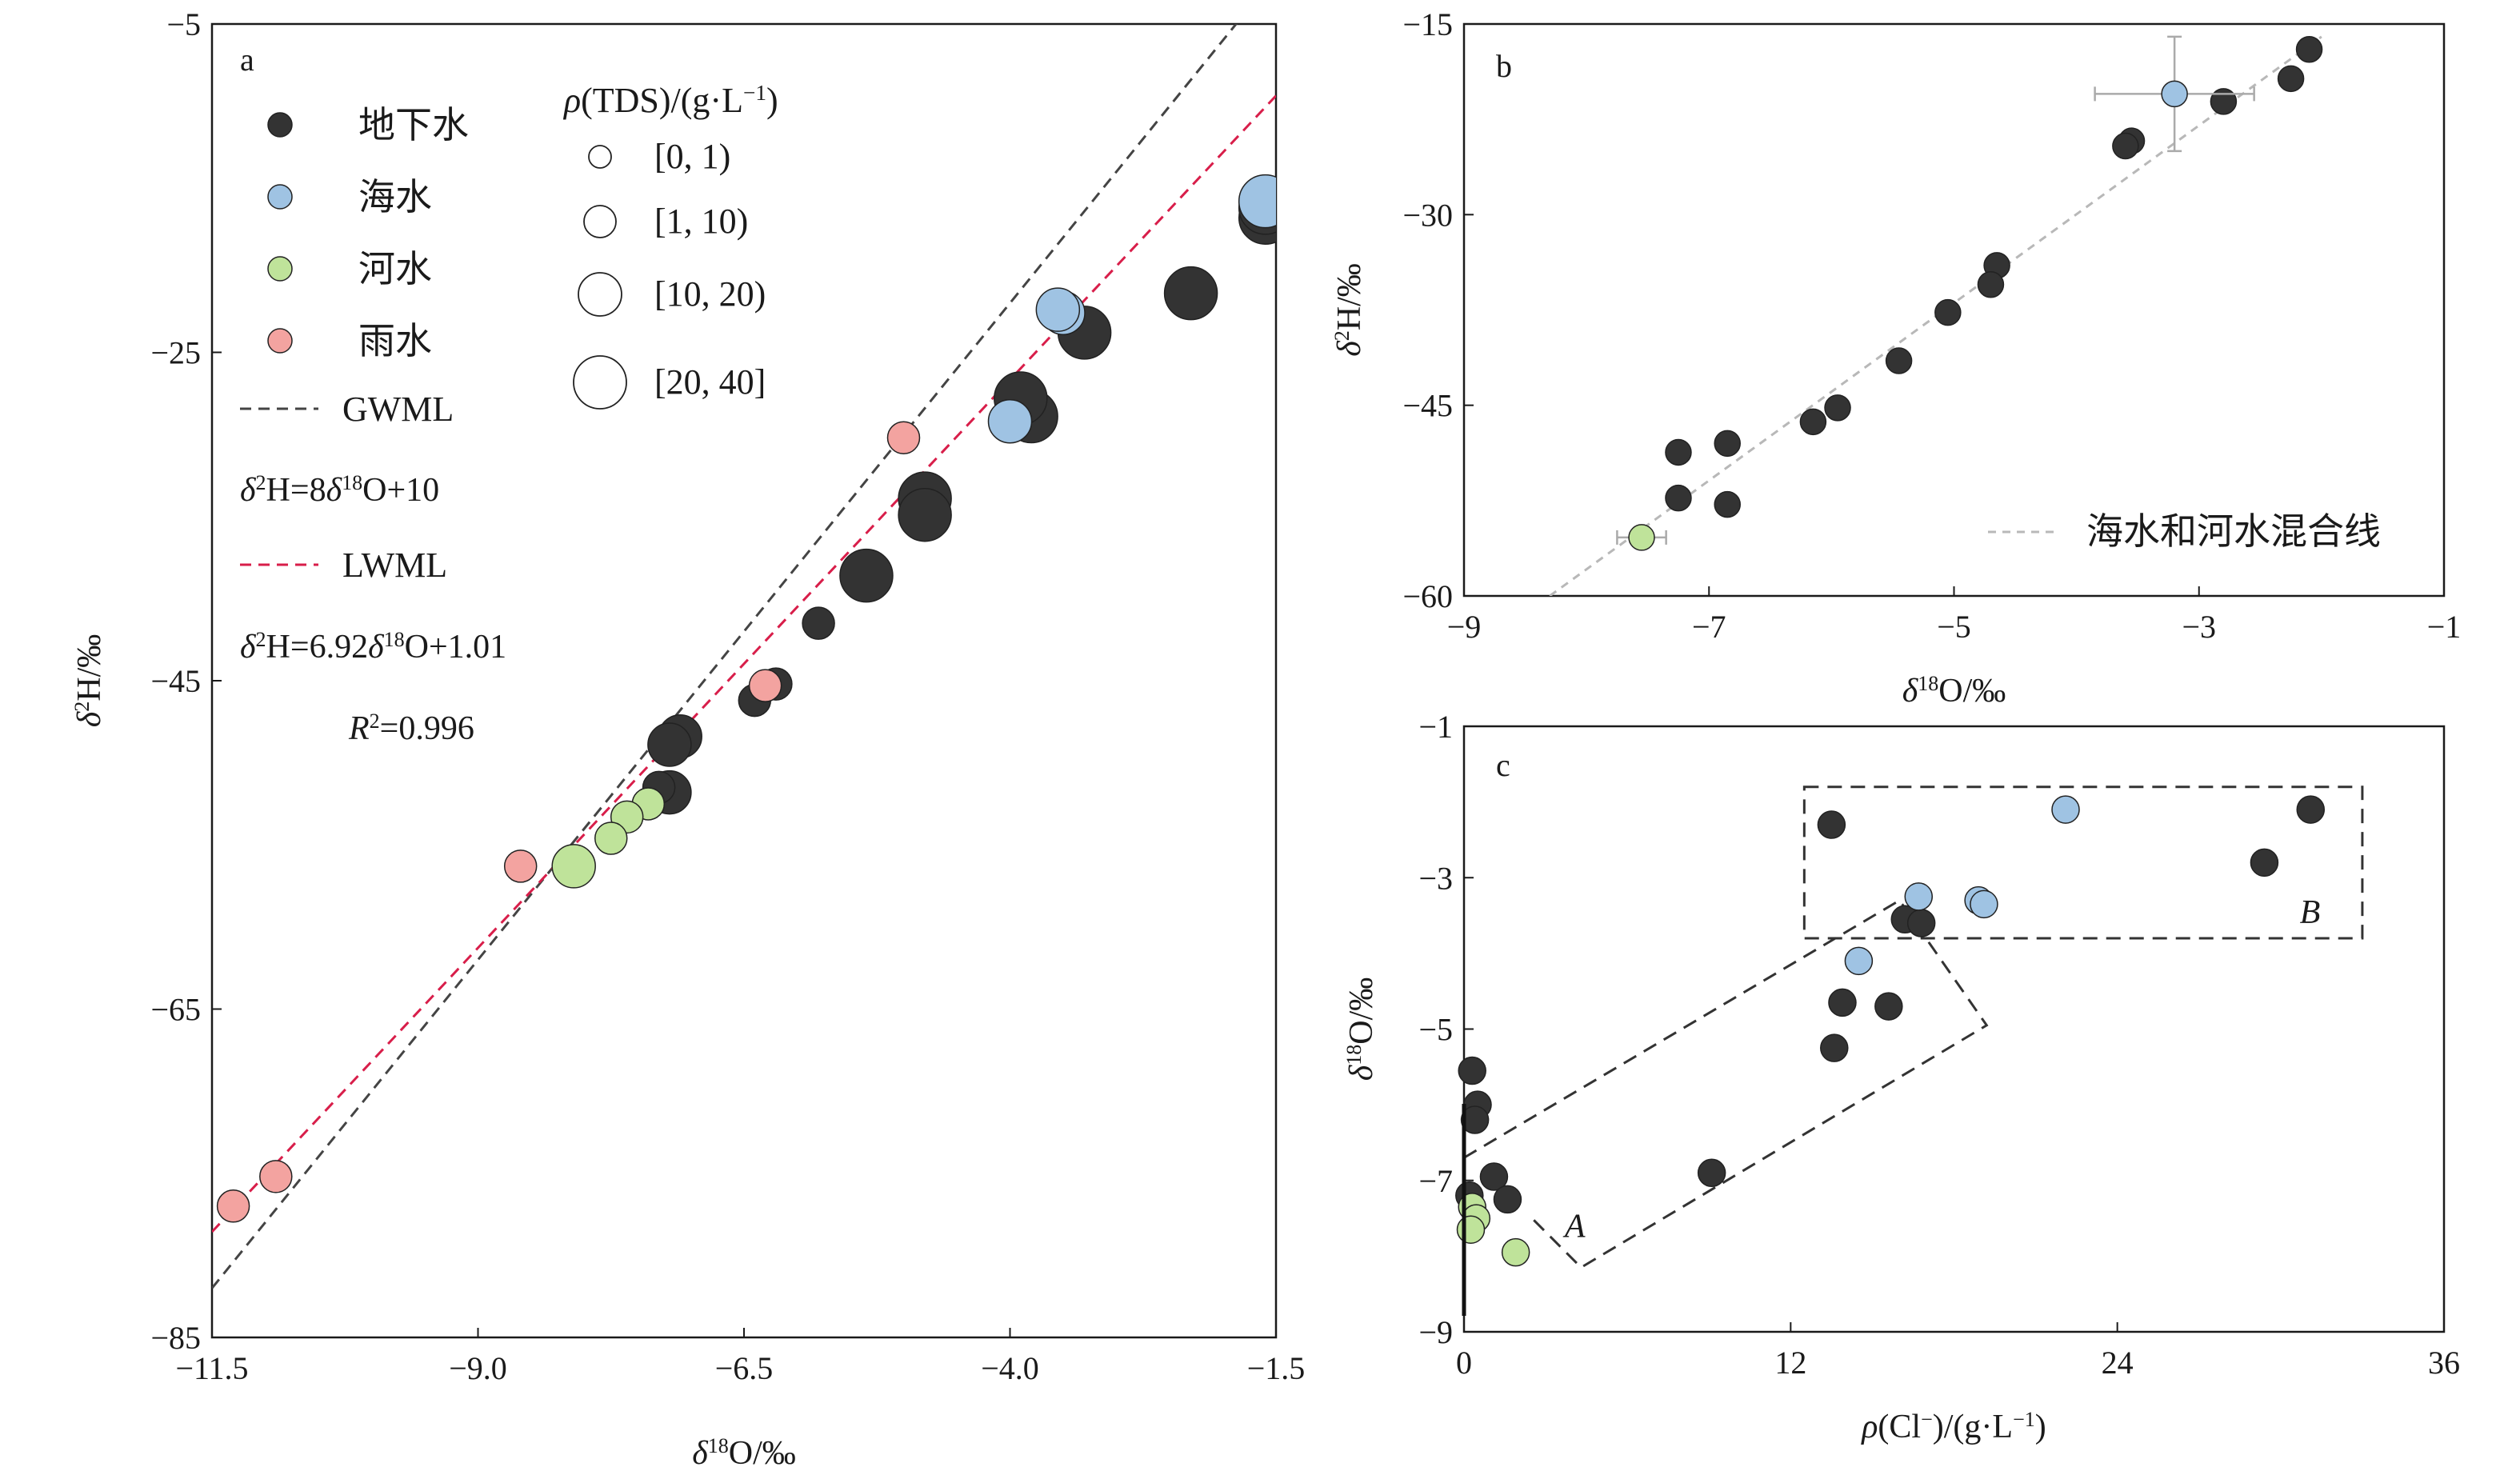 The width and height of the screenshot is (2520, 1479). I want to click on x-tick-label: 24, so click(2118, 1363).